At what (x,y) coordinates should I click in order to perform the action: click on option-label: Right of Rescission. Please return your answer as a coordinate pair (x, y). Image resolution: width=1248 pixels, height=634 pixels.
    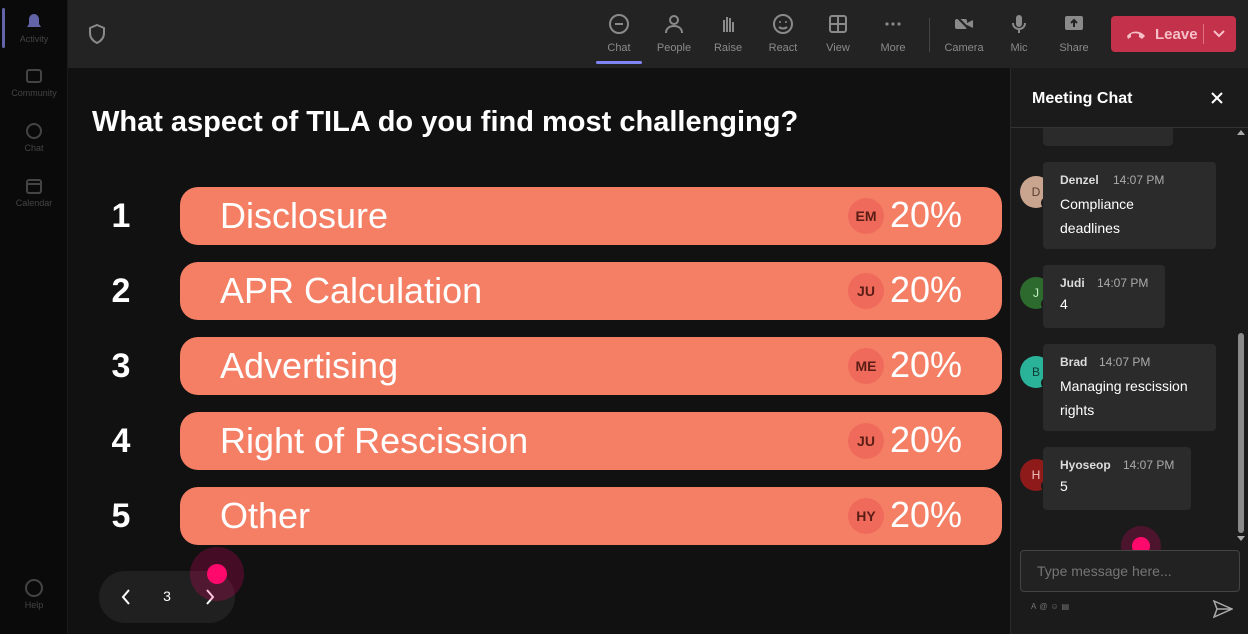
    Looking at the image, I should click on (374, 440).